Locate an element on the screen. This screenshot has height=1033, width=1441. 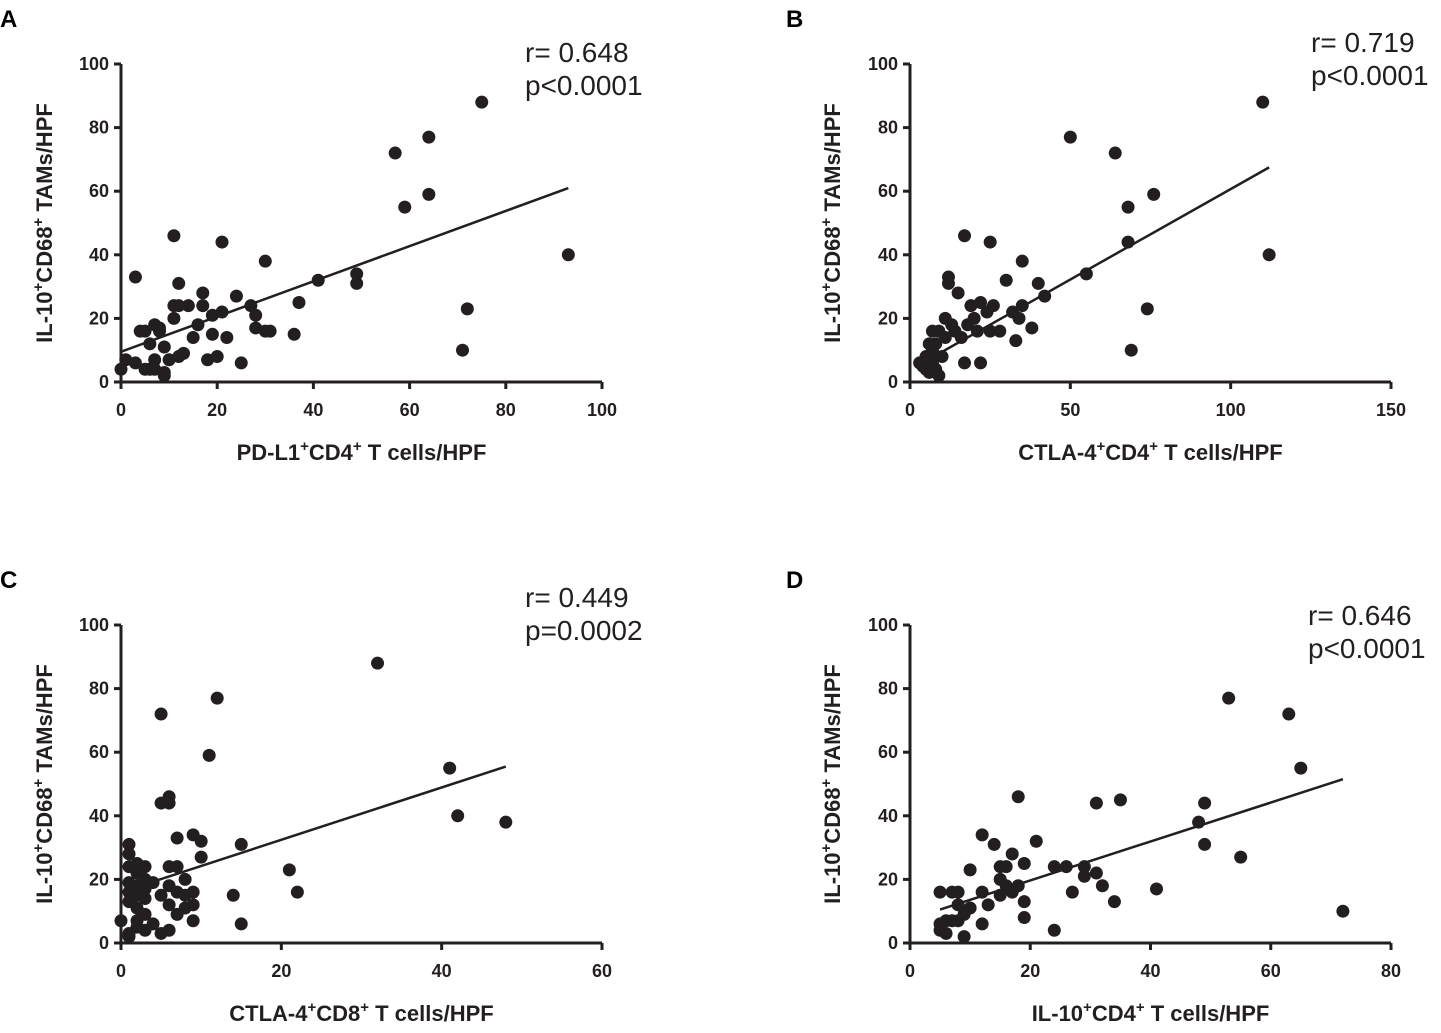
y-tick-label: 100 is located at coordinates (94, 625).